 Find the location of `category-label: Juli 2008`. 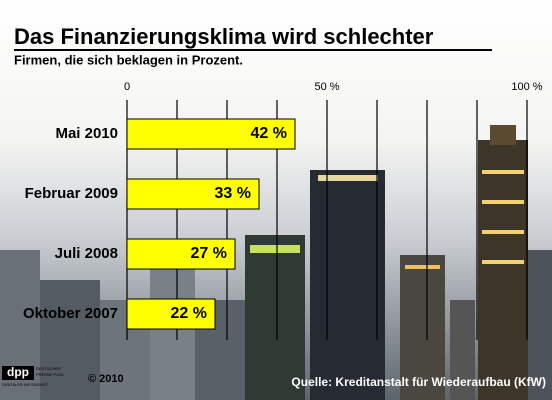

category-label: Juli 2008 is located at coordinates (86, 253).